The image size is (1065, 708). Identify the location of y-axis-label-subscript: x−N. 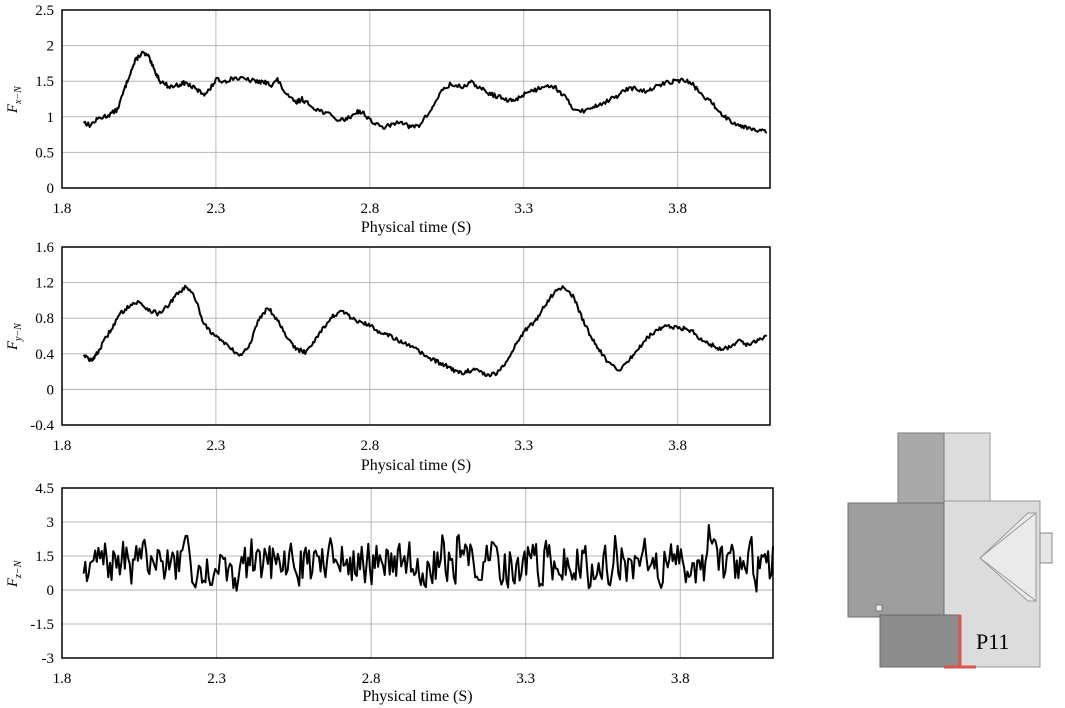
(18, 95).